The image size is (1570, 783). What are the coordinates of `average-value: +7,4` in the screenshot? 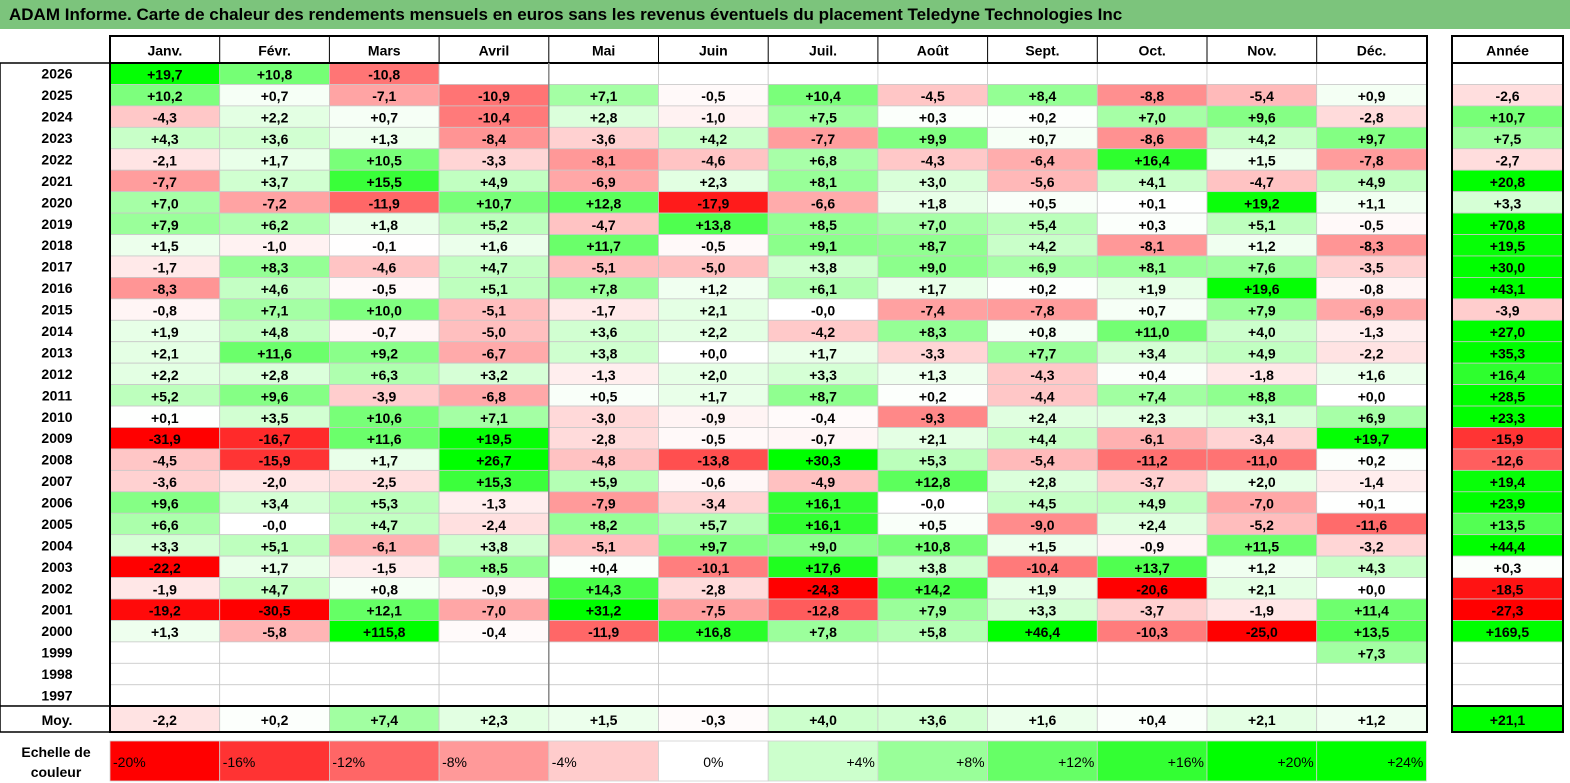 It's located at (384, 720).